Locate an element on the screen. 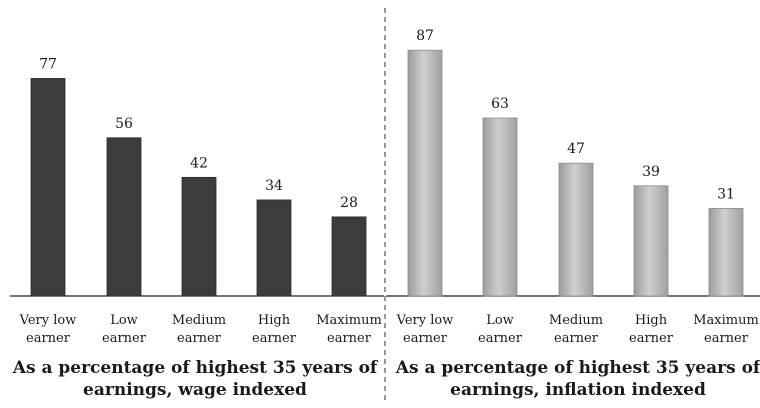 This screenshot has height=408, width=760. chart-title: earnings, wage indexed is located at coordinates (195, 390).